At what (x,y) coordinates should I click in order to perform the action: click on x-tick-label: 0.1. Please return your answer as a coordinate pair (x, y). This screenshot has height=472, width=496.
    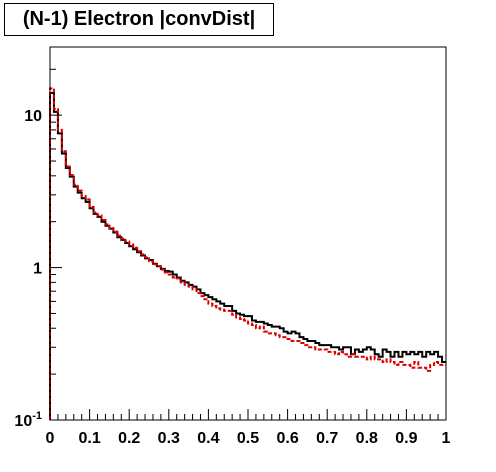
    Looking at the image, I should click on (89, 438).